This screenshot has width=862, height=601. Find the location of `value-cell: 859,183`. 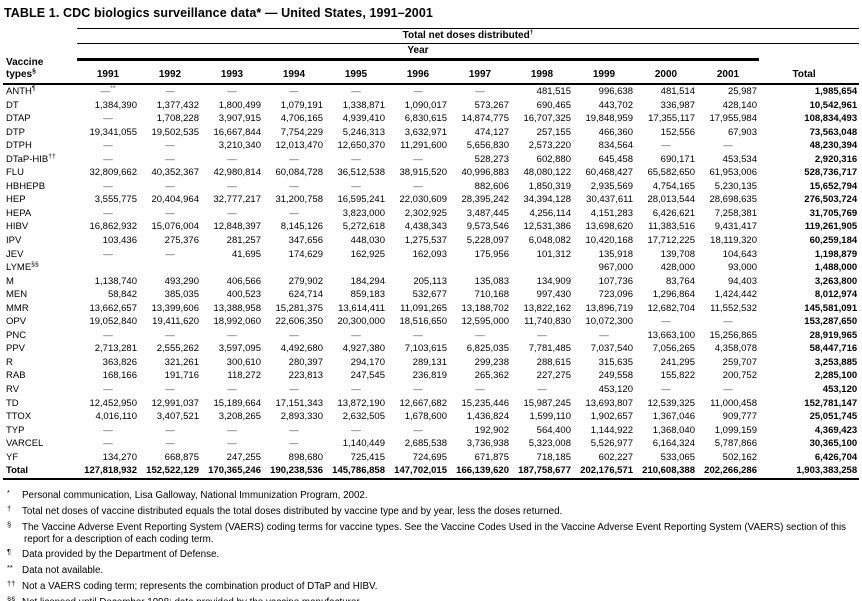

value-cell: 859,183 is located at coordinates (367, 295).